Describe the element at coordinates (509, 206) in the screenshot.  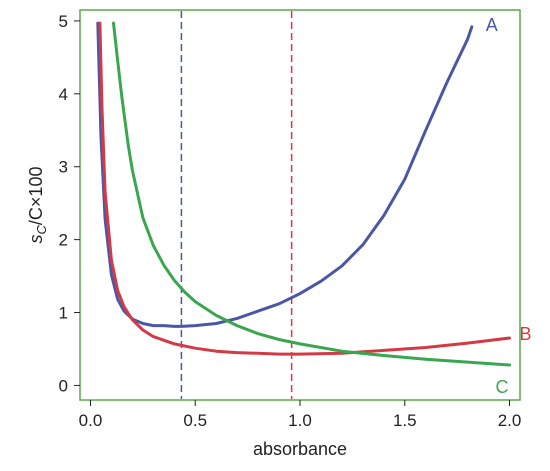
I see `series-labels: A B C` at that location.